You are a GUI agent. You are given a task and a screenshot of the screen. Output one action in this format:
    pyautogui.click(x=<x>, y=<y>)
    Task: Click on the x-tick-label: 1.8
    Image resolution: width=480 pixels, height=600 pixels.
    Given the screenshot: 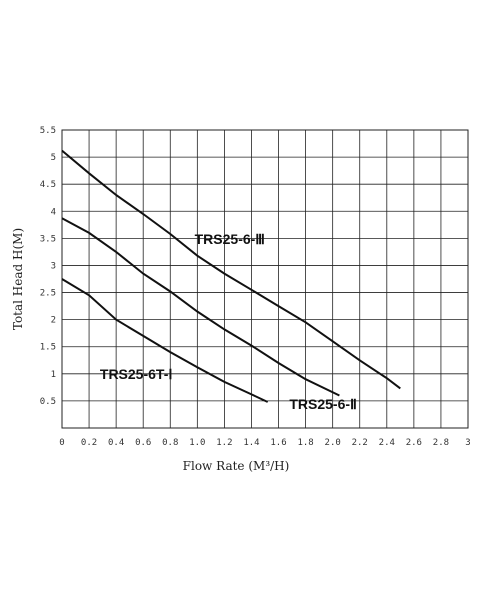 What is the action you would take?
    pyautogui.click(x=305, y=443)
    